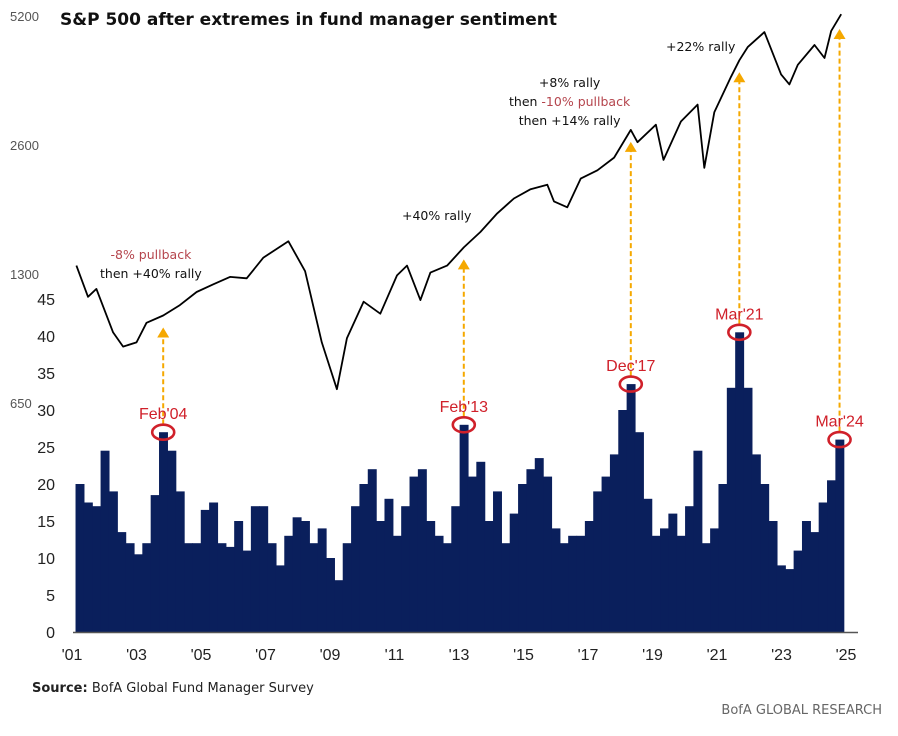 The image size is (898, 736). Describe the element at coordinates (163, 414) in the screenshot. I see `highlight-label: Feb'04` at that location.